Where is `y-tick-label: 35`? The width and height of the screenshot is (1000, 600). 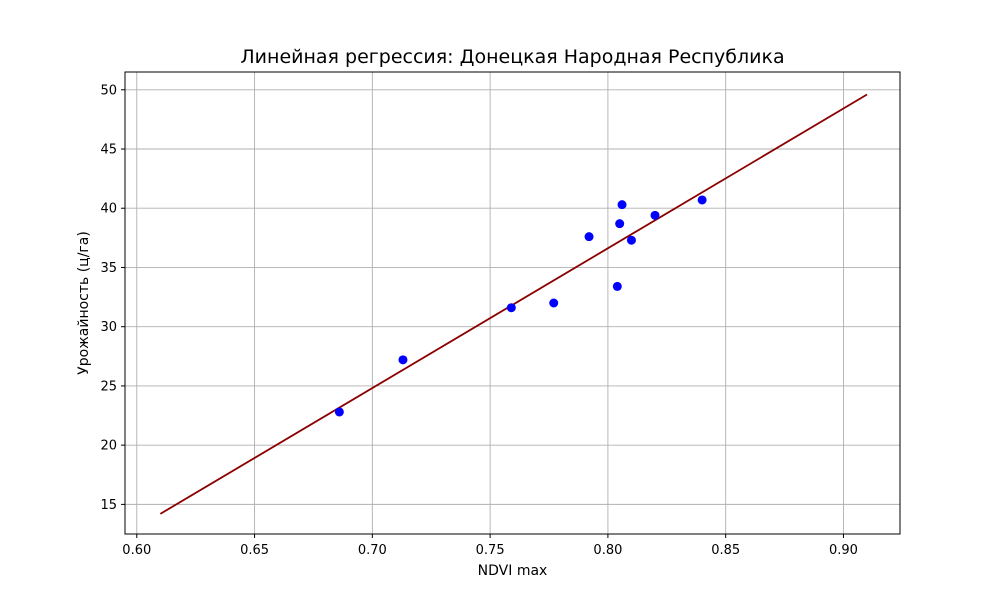 y-tick-label: 35 is located at coordinates (108, 268).